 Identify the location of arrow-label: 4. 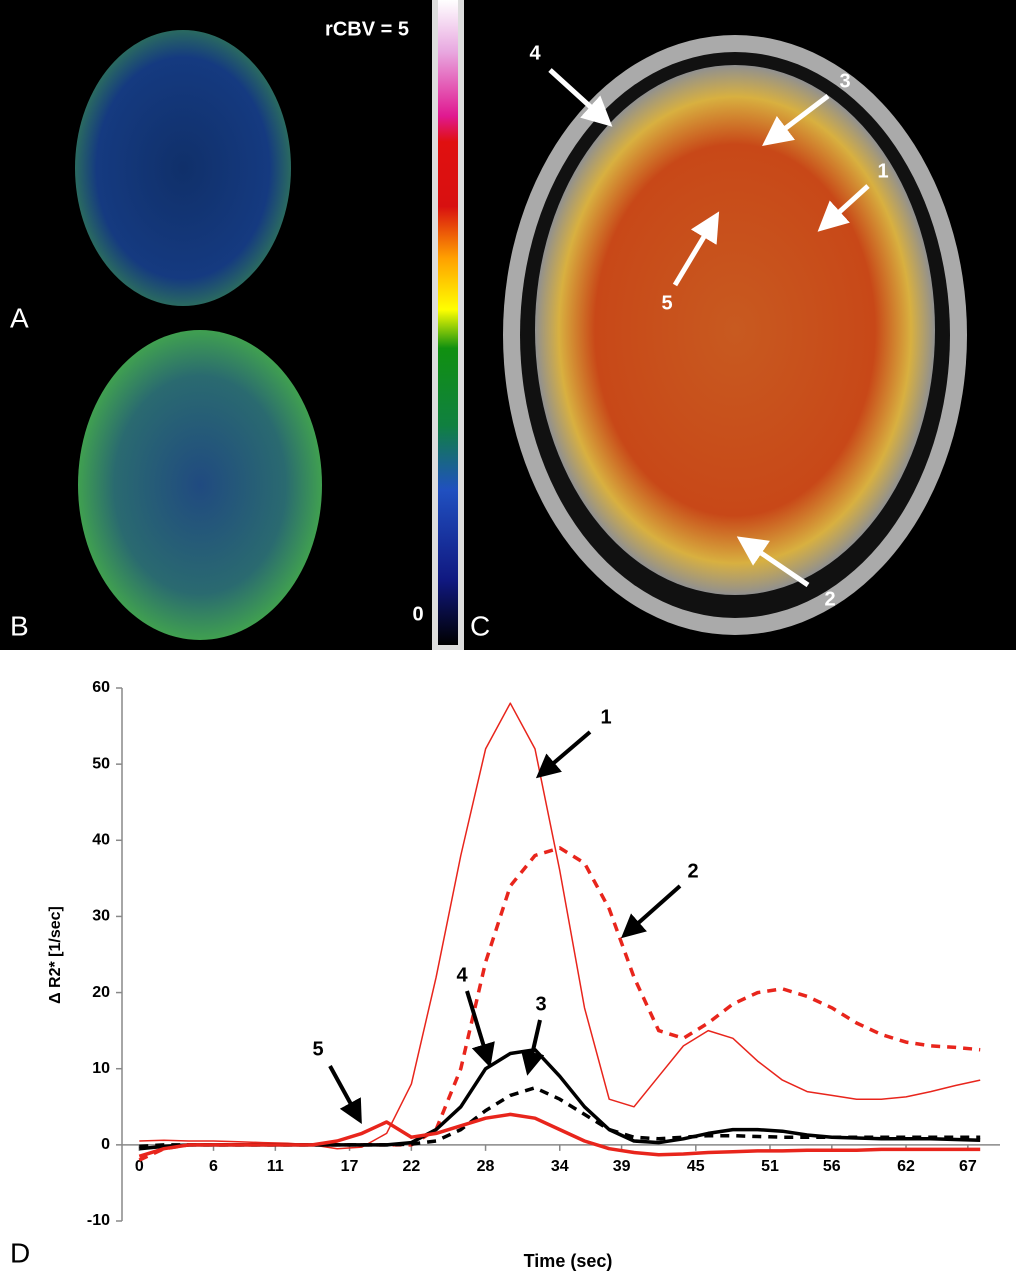
(535, 53).